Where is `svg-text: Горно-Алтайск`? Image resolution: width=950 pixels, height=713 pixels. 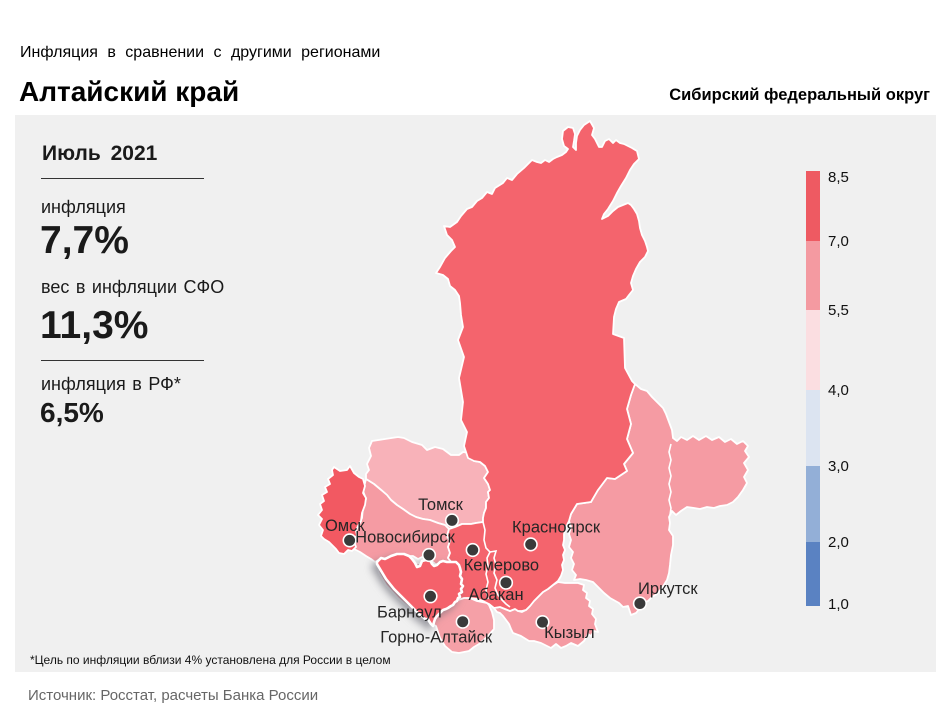
svg-text: Горно-Алтайск is located at coordinates (436, 638).